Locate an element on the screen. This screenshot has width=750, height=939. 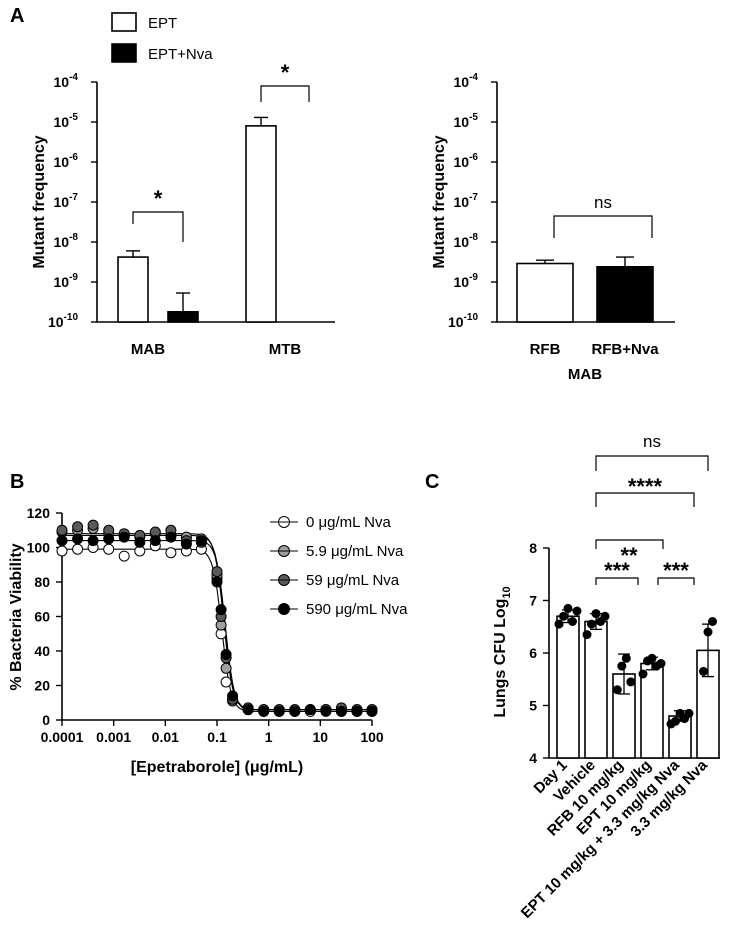
panel-a-right-y-tick-label: 10⁻⁶ is located at coordinates (466, 161).